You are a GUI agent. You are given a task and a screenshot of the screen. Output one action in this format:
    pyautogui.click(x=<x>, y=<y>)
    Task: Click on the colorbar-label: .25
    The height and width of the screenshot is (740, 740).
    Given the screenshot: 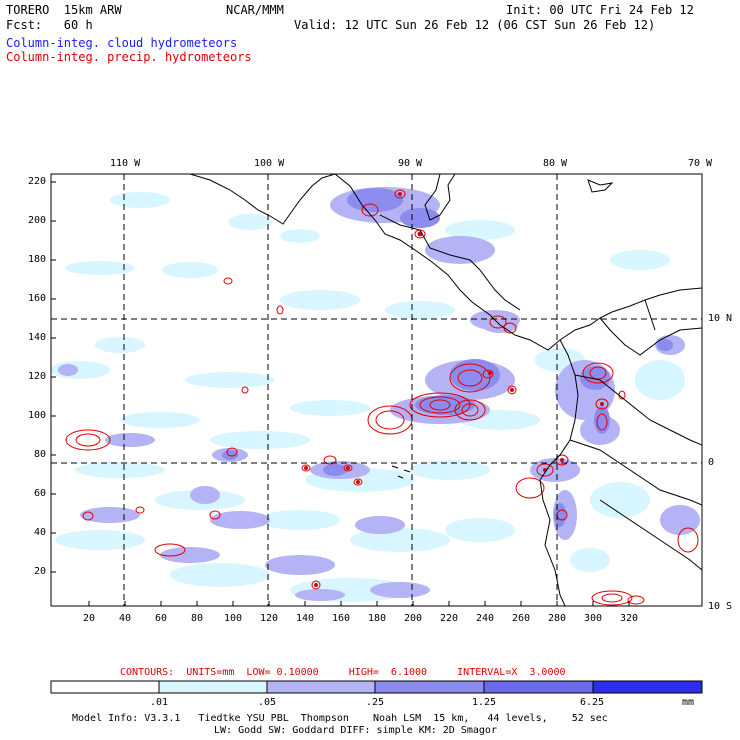 What is the action you would take?
    pyautogui.click(x=375, y=702)
    